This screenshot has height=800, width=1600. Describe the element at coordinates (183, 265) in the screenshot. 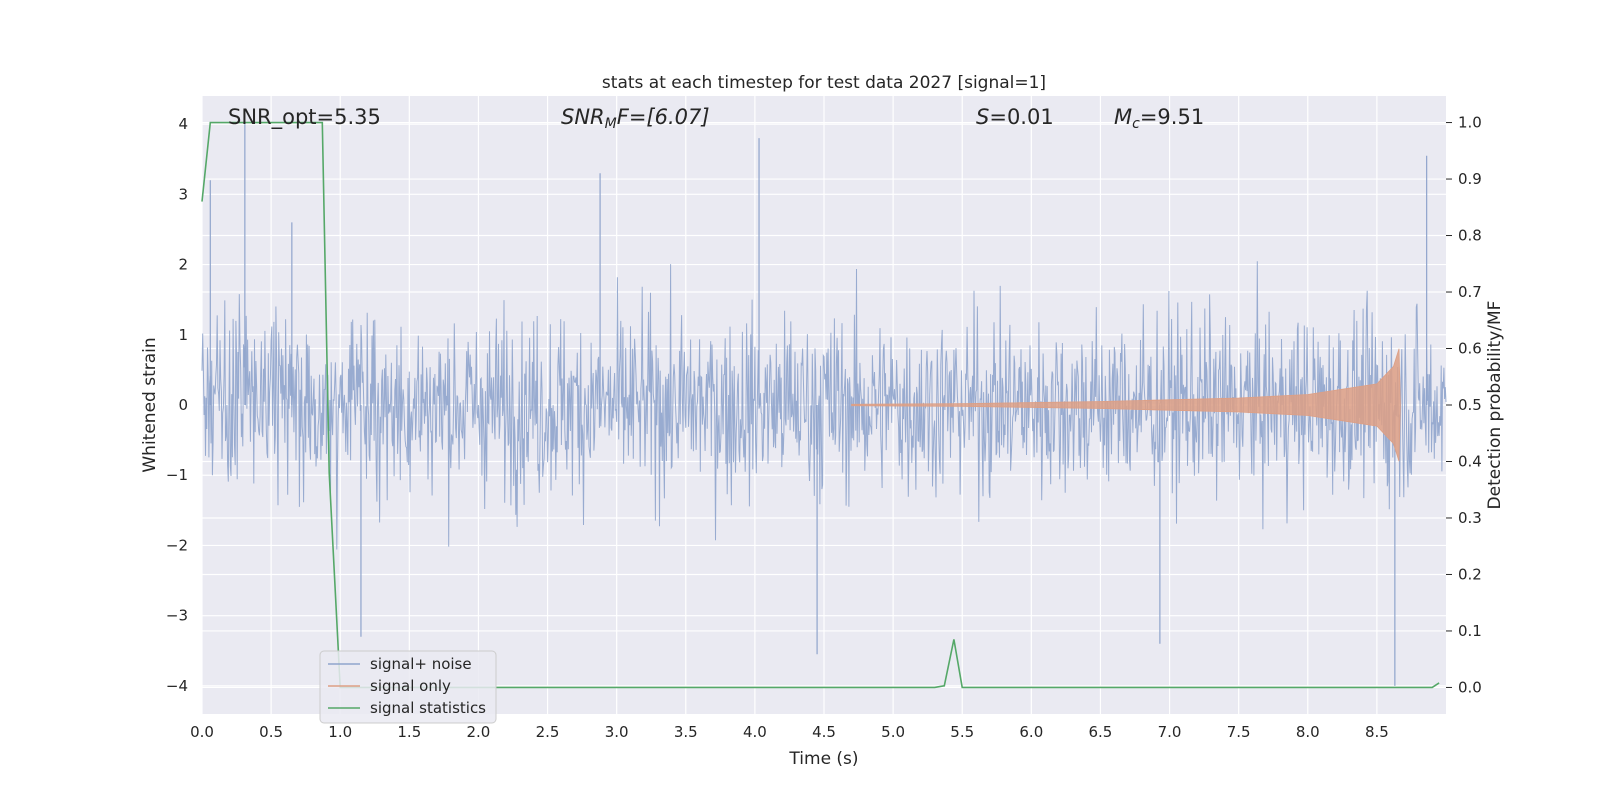

I see `y-tick-label: 2` at that location.